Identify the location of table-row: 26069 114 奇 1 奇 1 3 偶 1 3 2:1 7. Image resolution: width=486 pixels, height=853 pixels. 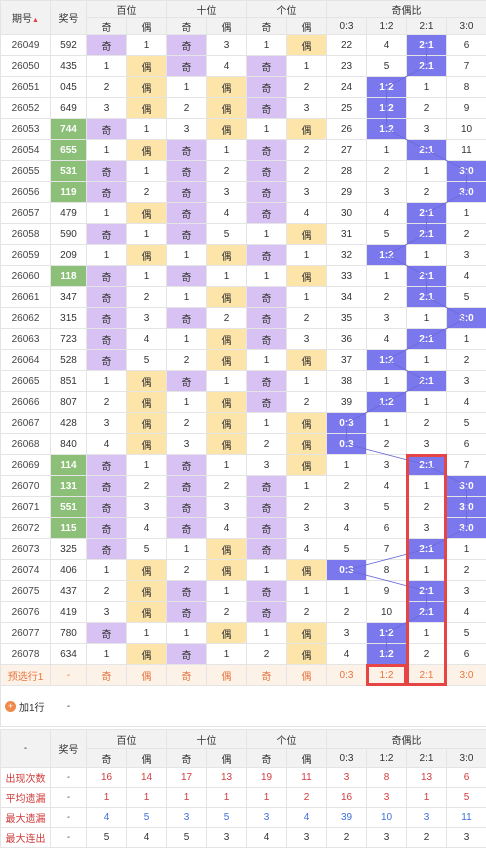
(243, 465).